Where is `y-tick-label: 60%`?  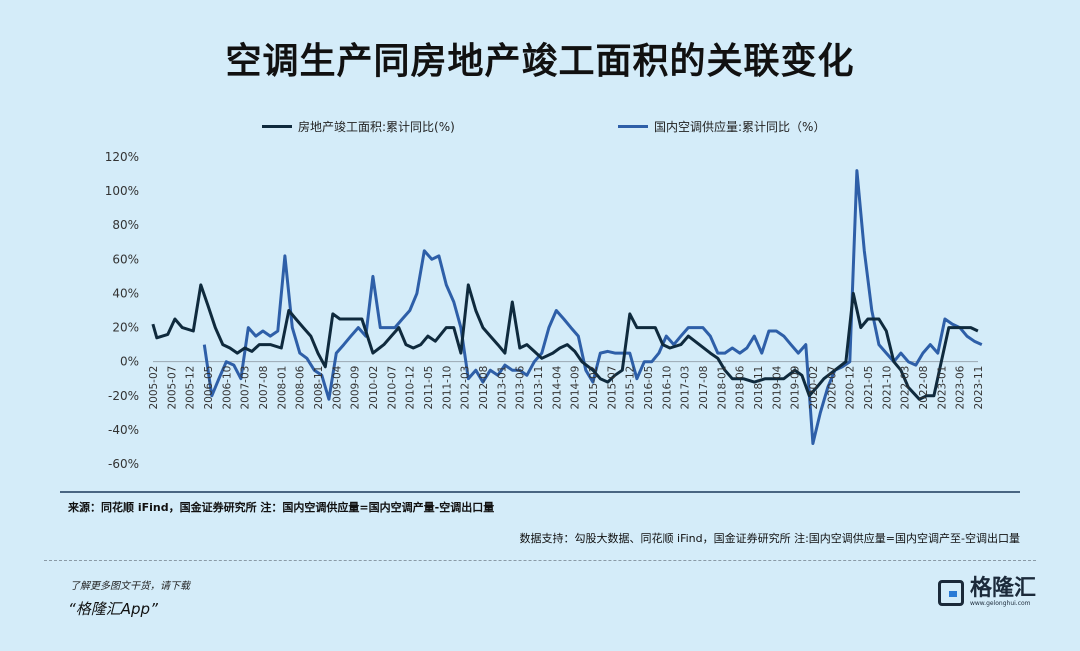 y-tick-label: 60% is located at coordinates (125, 259).